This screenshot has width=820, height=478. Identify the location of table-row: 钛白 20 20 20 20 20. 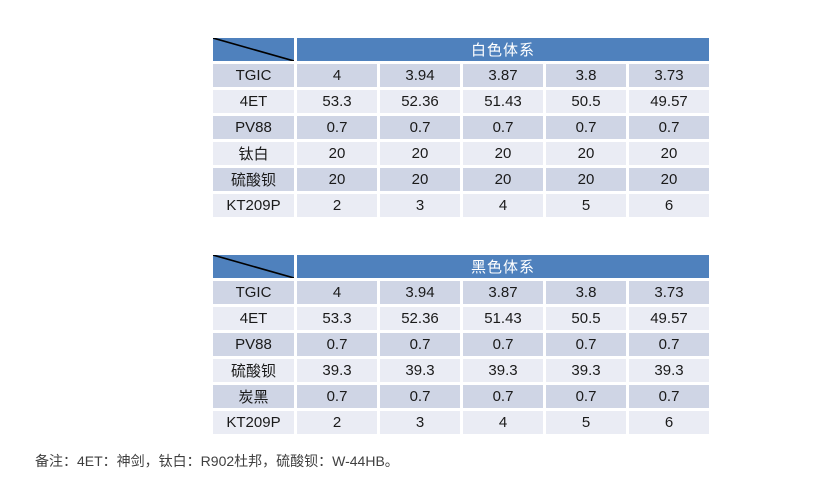
(461, 153).